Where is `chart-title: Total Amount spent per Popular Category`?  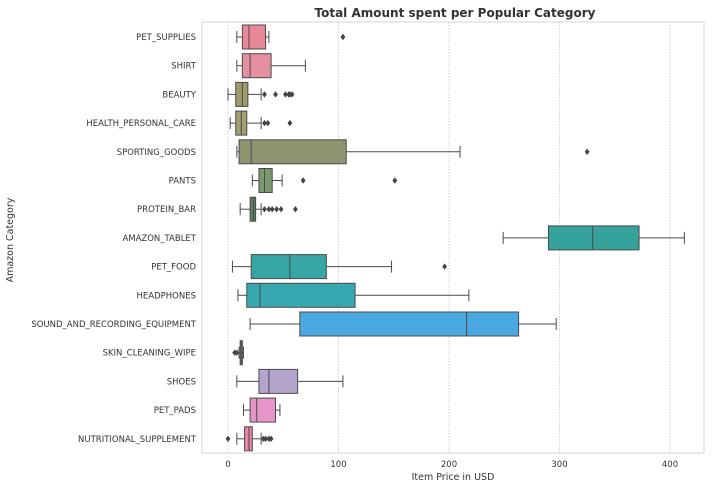 chart-title: Total Amount spent per Popular Category is located at coordinates (455, 13).